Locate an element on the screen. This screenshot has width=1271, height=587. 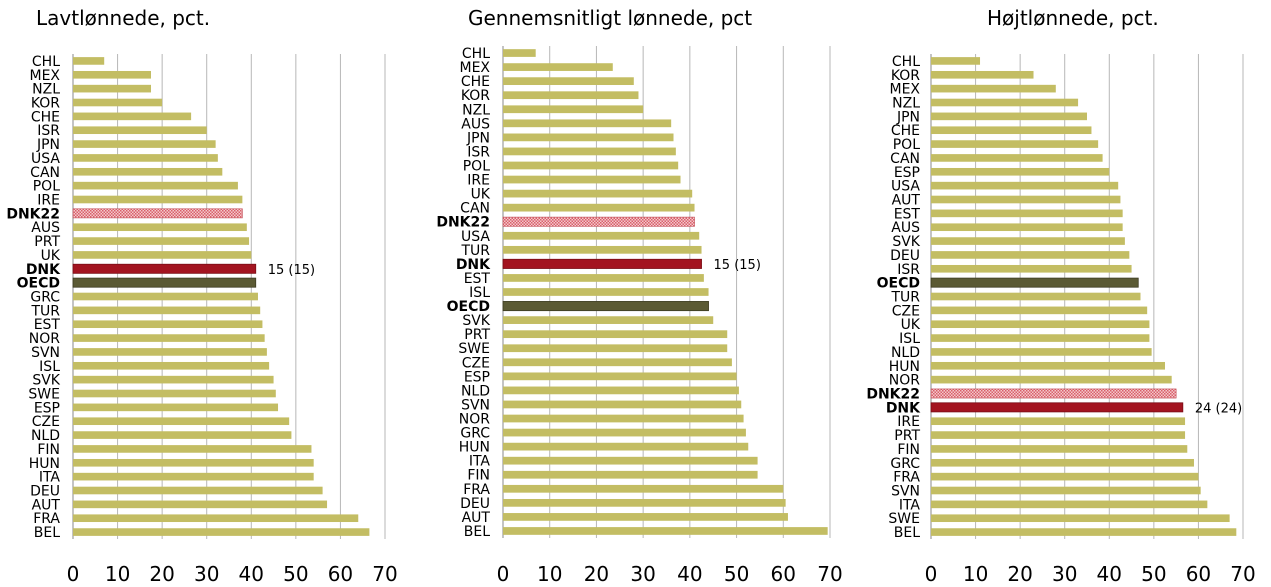
bar-mid-dnk is located at coordinates (602, 263).